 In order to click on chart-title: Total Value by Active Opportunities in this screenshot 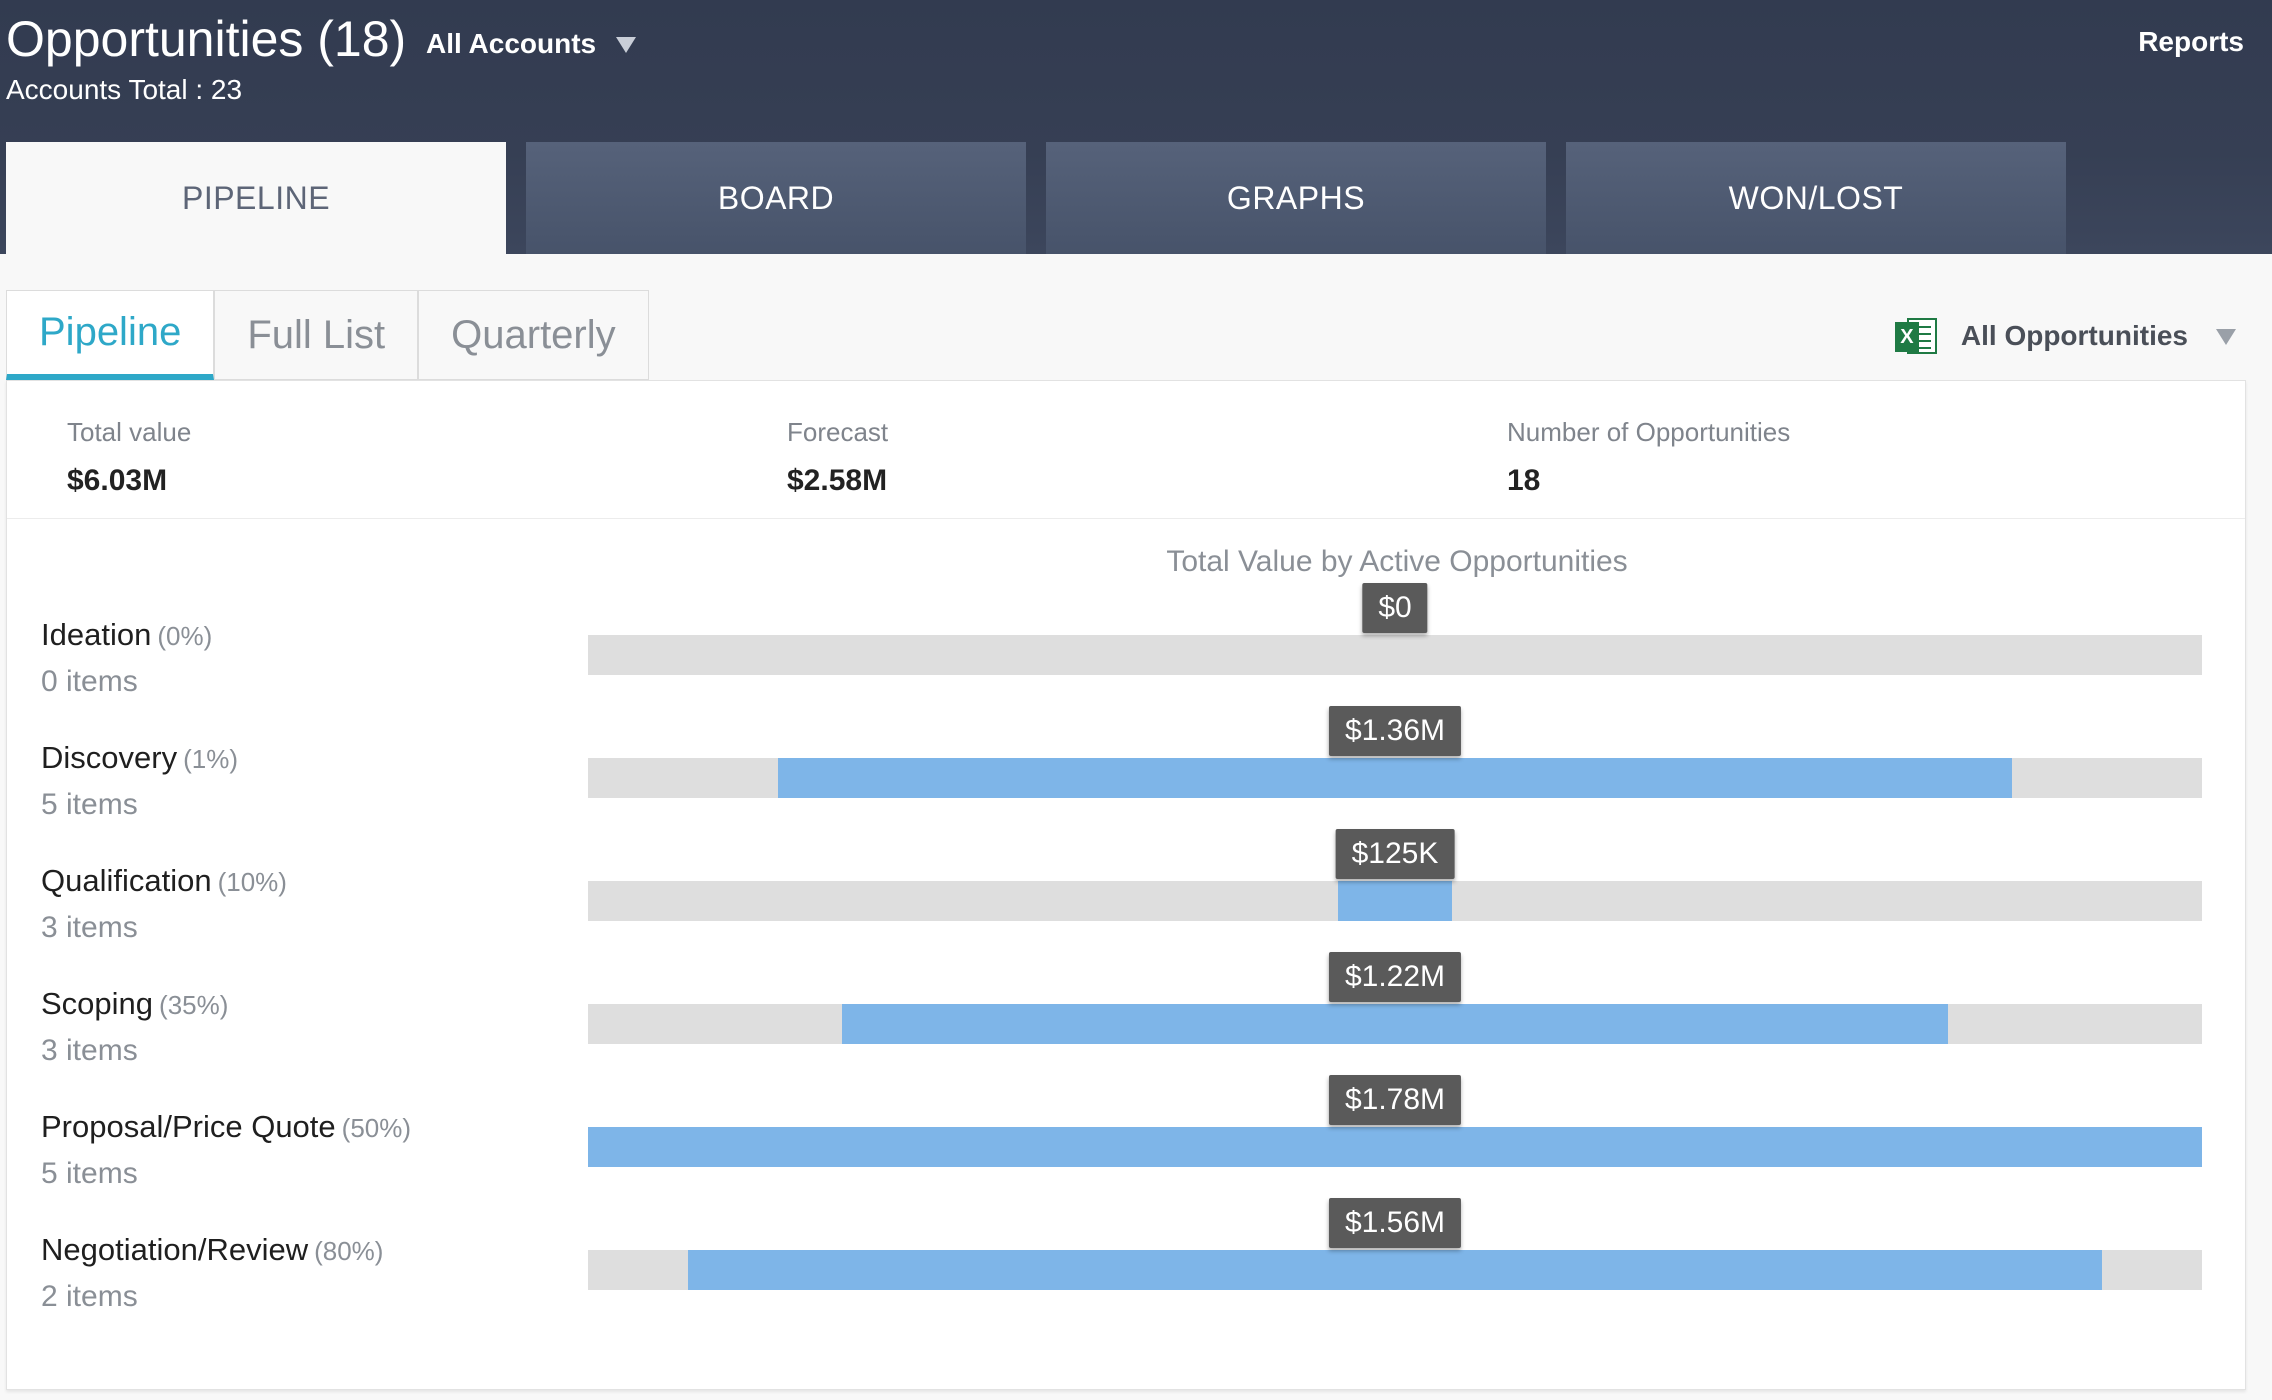, I will do `click(1397, 561)`.